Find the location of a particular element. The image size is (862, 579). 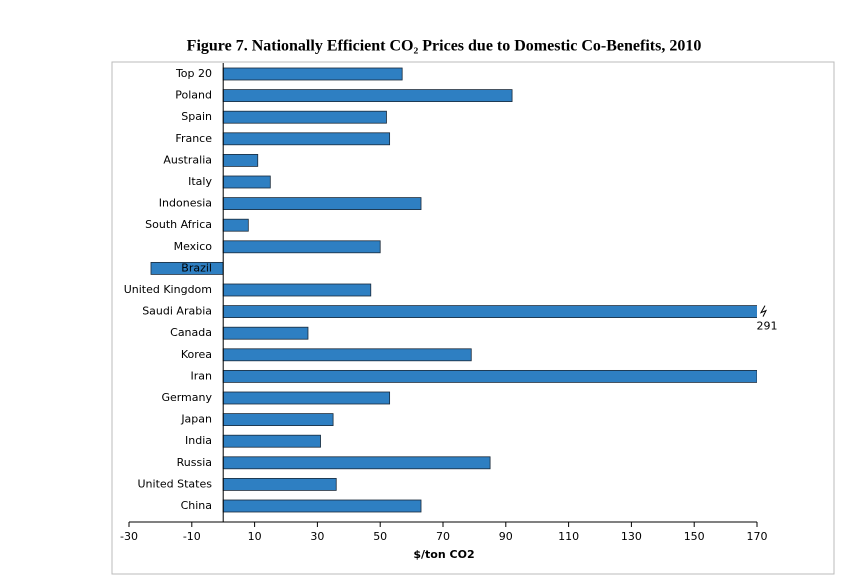

y-tick-label: Brazil is located at coordinates (196, 267).